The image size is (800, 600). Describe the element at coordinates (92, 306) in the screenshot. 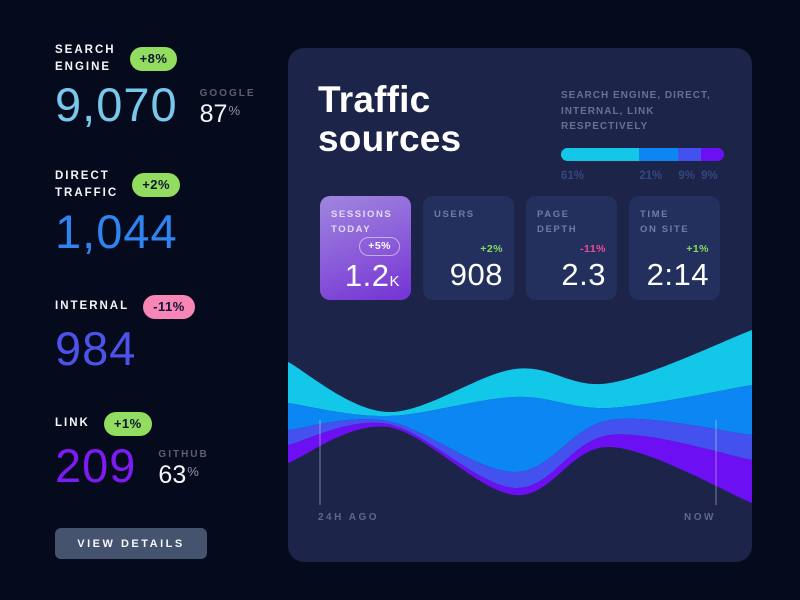

I see `metric-label: INTERNAL` at that location.